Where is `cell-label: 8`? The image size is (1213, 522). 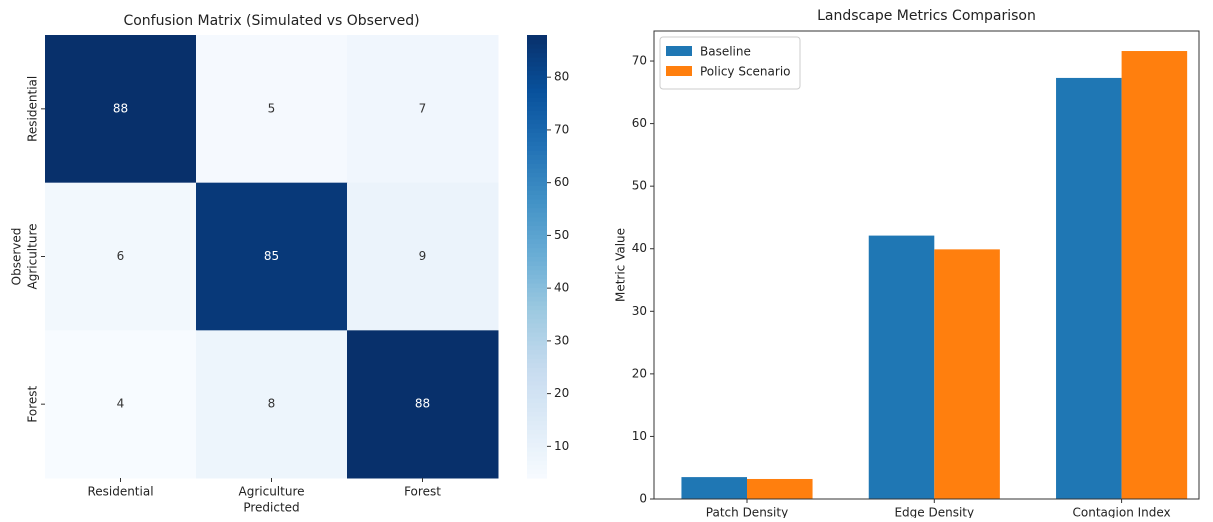
cell-label: 8 is located at coordinates (272, 404).